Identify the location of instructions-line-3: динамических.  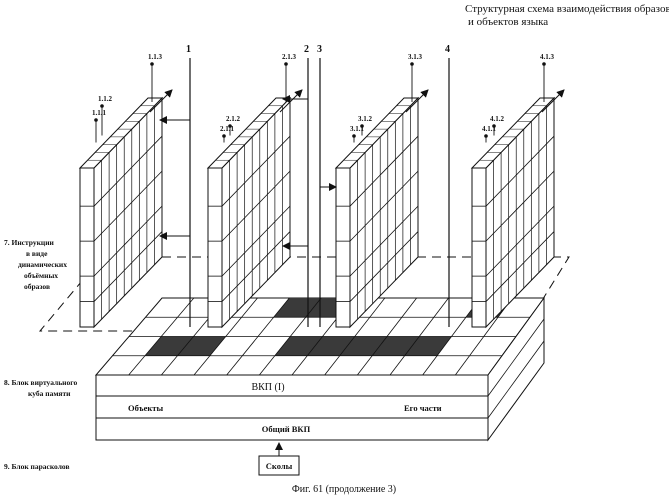
(42, 264).